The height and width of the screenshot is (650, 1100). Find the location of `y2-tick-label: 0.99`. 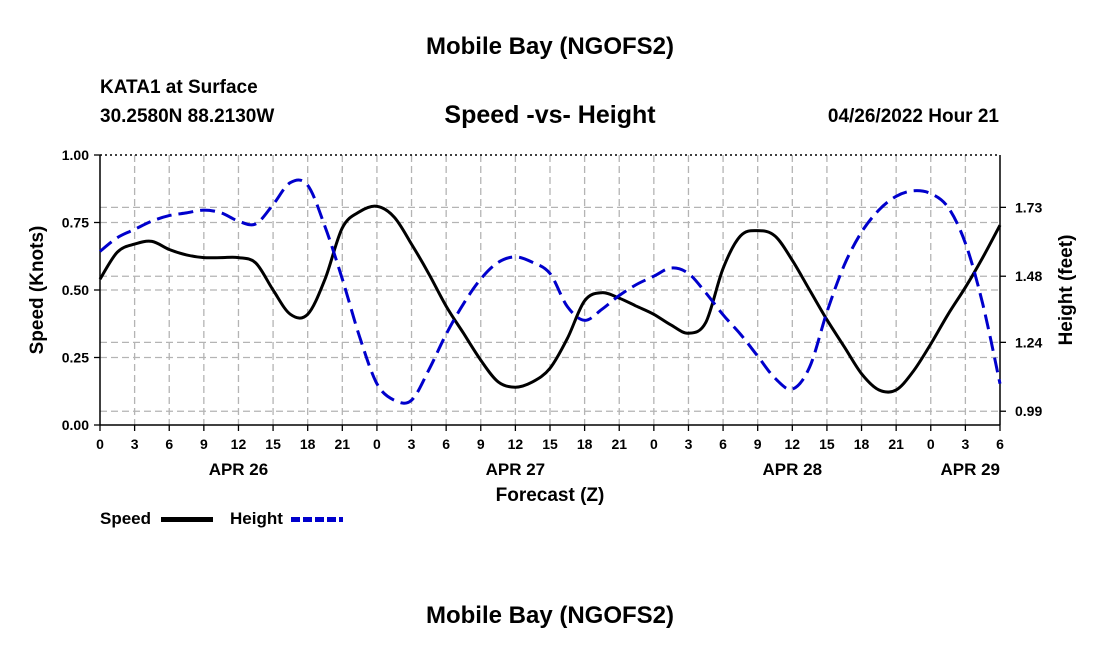

y2-tick-label: 0.99 is located at coordinates (1028, 411).